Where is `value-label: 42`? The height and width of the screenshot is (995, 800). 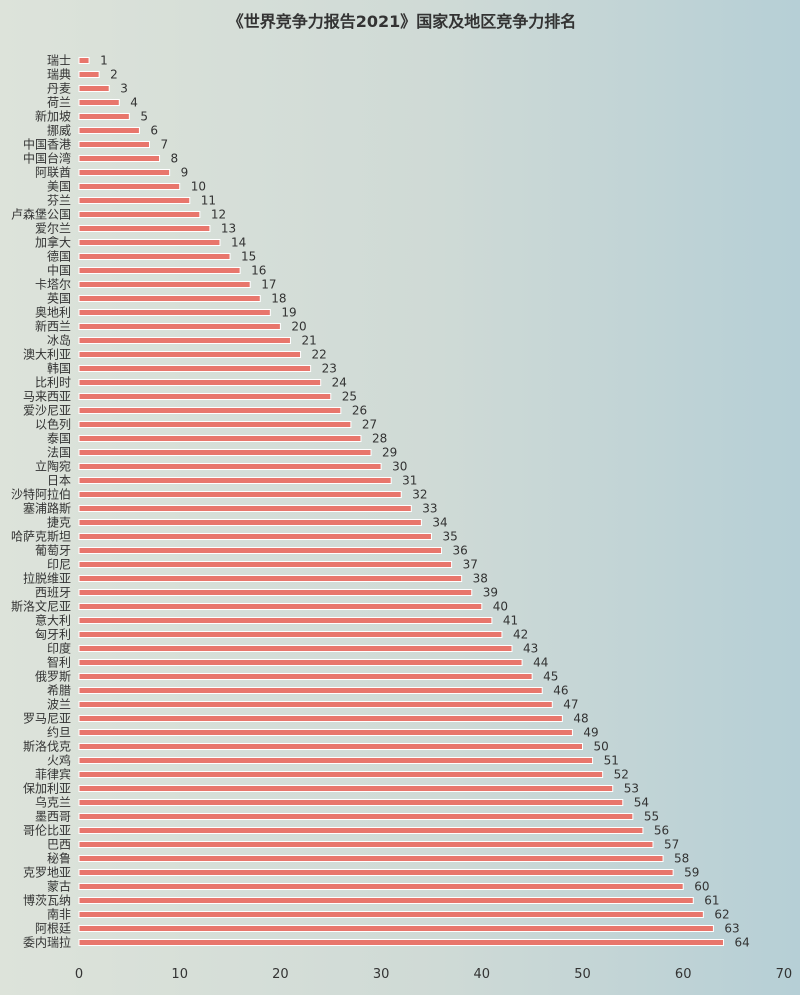
value-label: 42 is located at coordinates (520, 635).